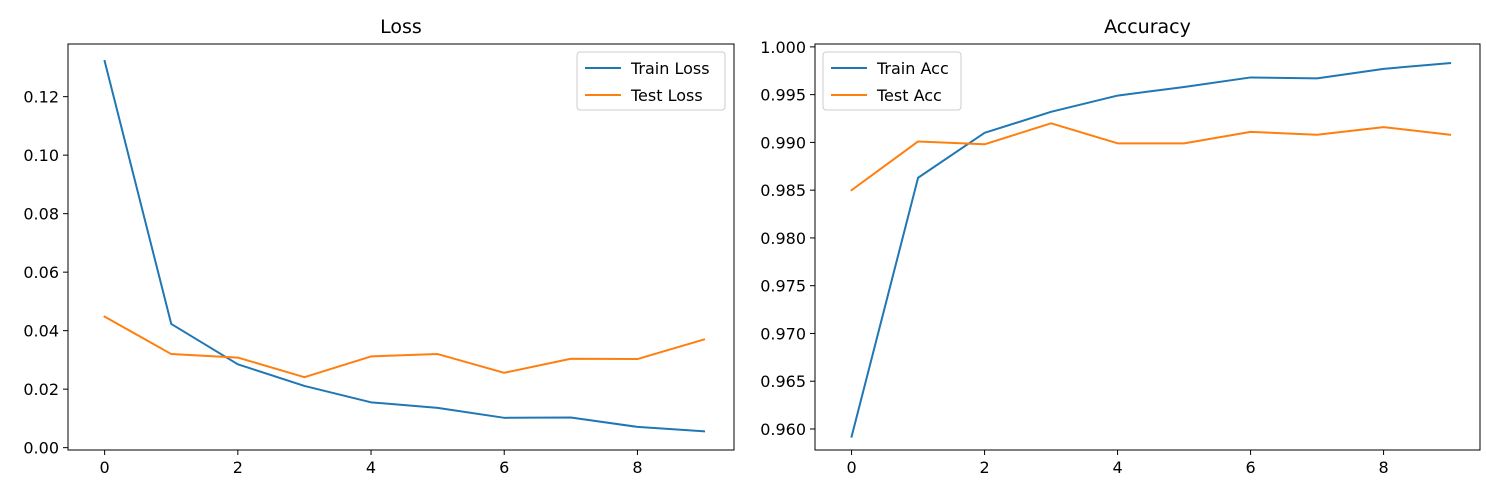 The width and height of the screenshot is (1486, 486). I want to click on legend: Train Loss Test Loss, so click(651, 81).